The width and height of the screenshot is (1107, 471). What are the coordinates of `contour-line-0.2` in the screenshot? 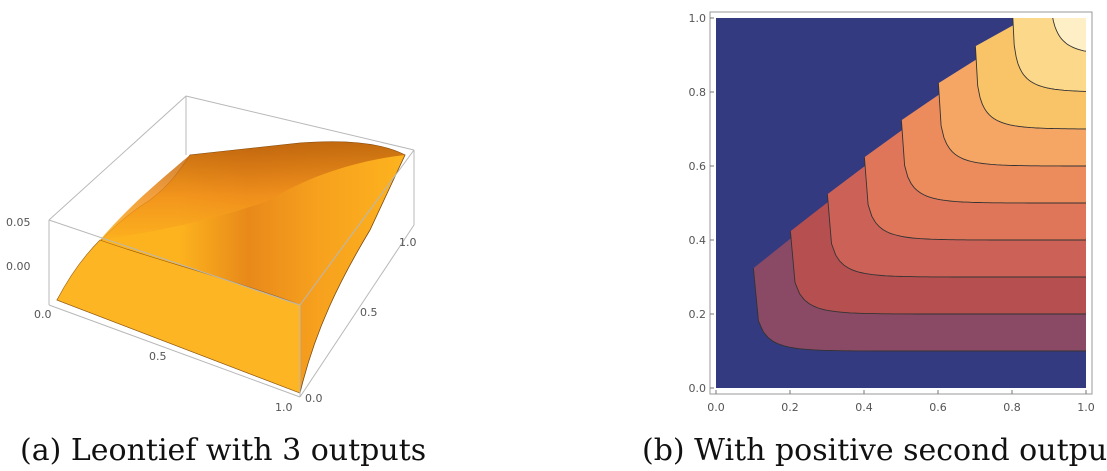 It's located at (937, 273).